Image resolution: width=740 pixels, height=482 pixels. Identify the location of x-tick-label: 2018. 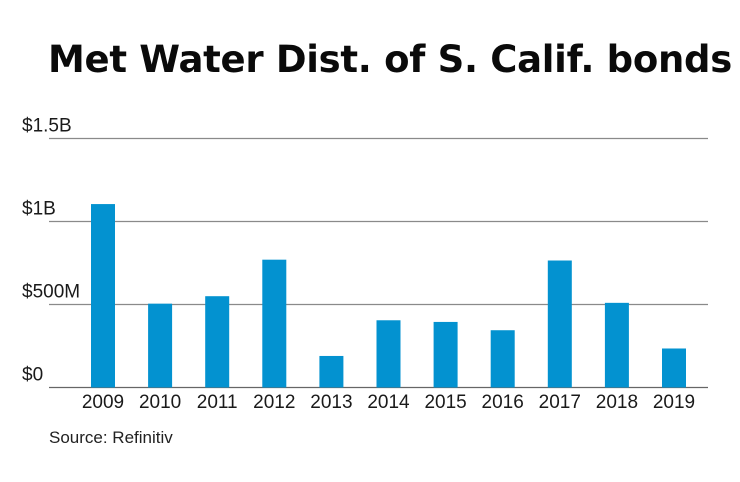
(617, 402).